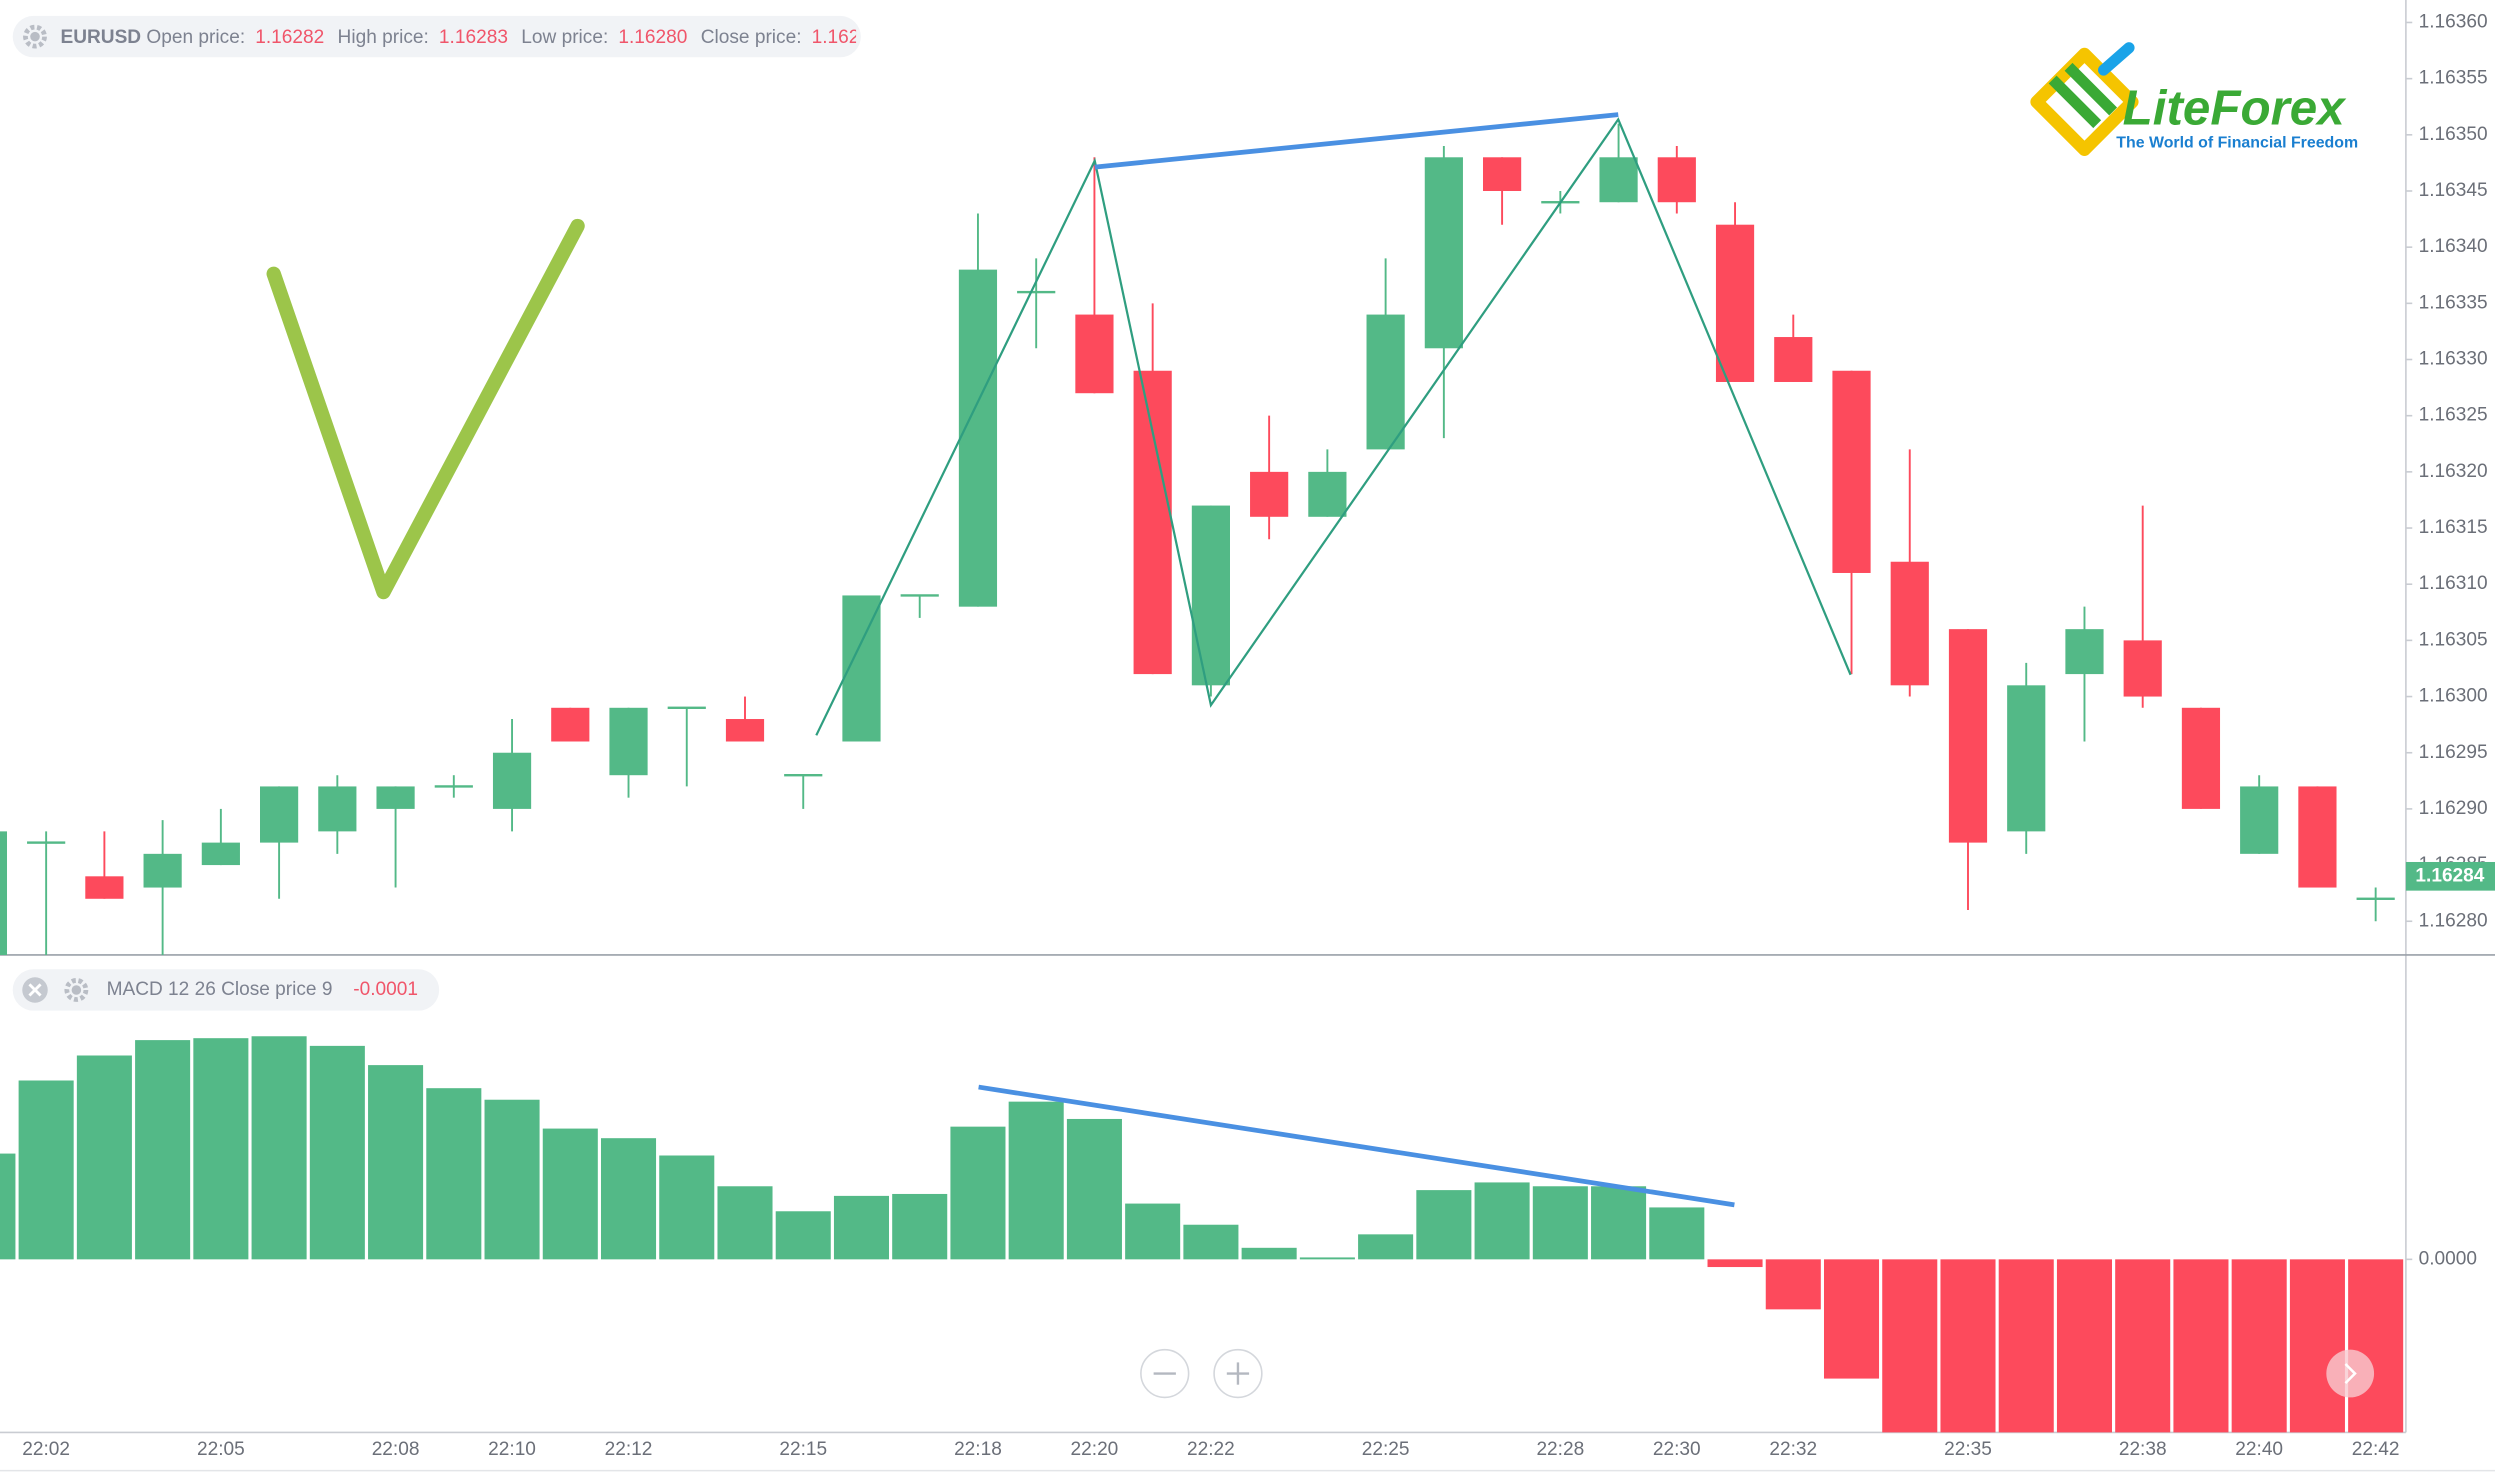 Image resolution: width=2495 pixels, height=1477 pixels. I want to click on x-tick-label: 22:38, so click(2143, 1449).